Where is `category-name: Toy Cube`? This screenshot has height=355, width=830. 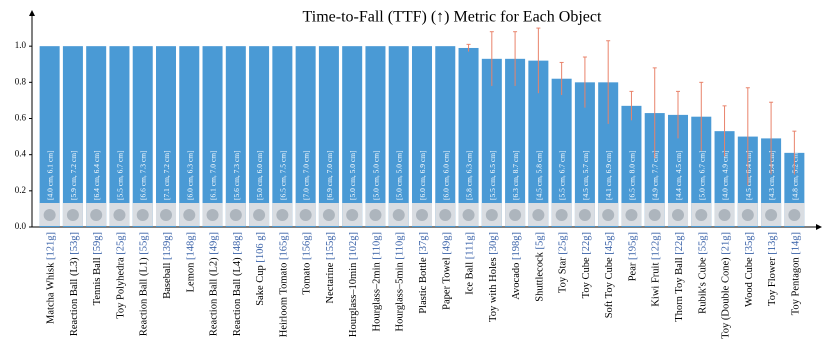 category-name: Toy Cube is located at coordinates (586, 277).